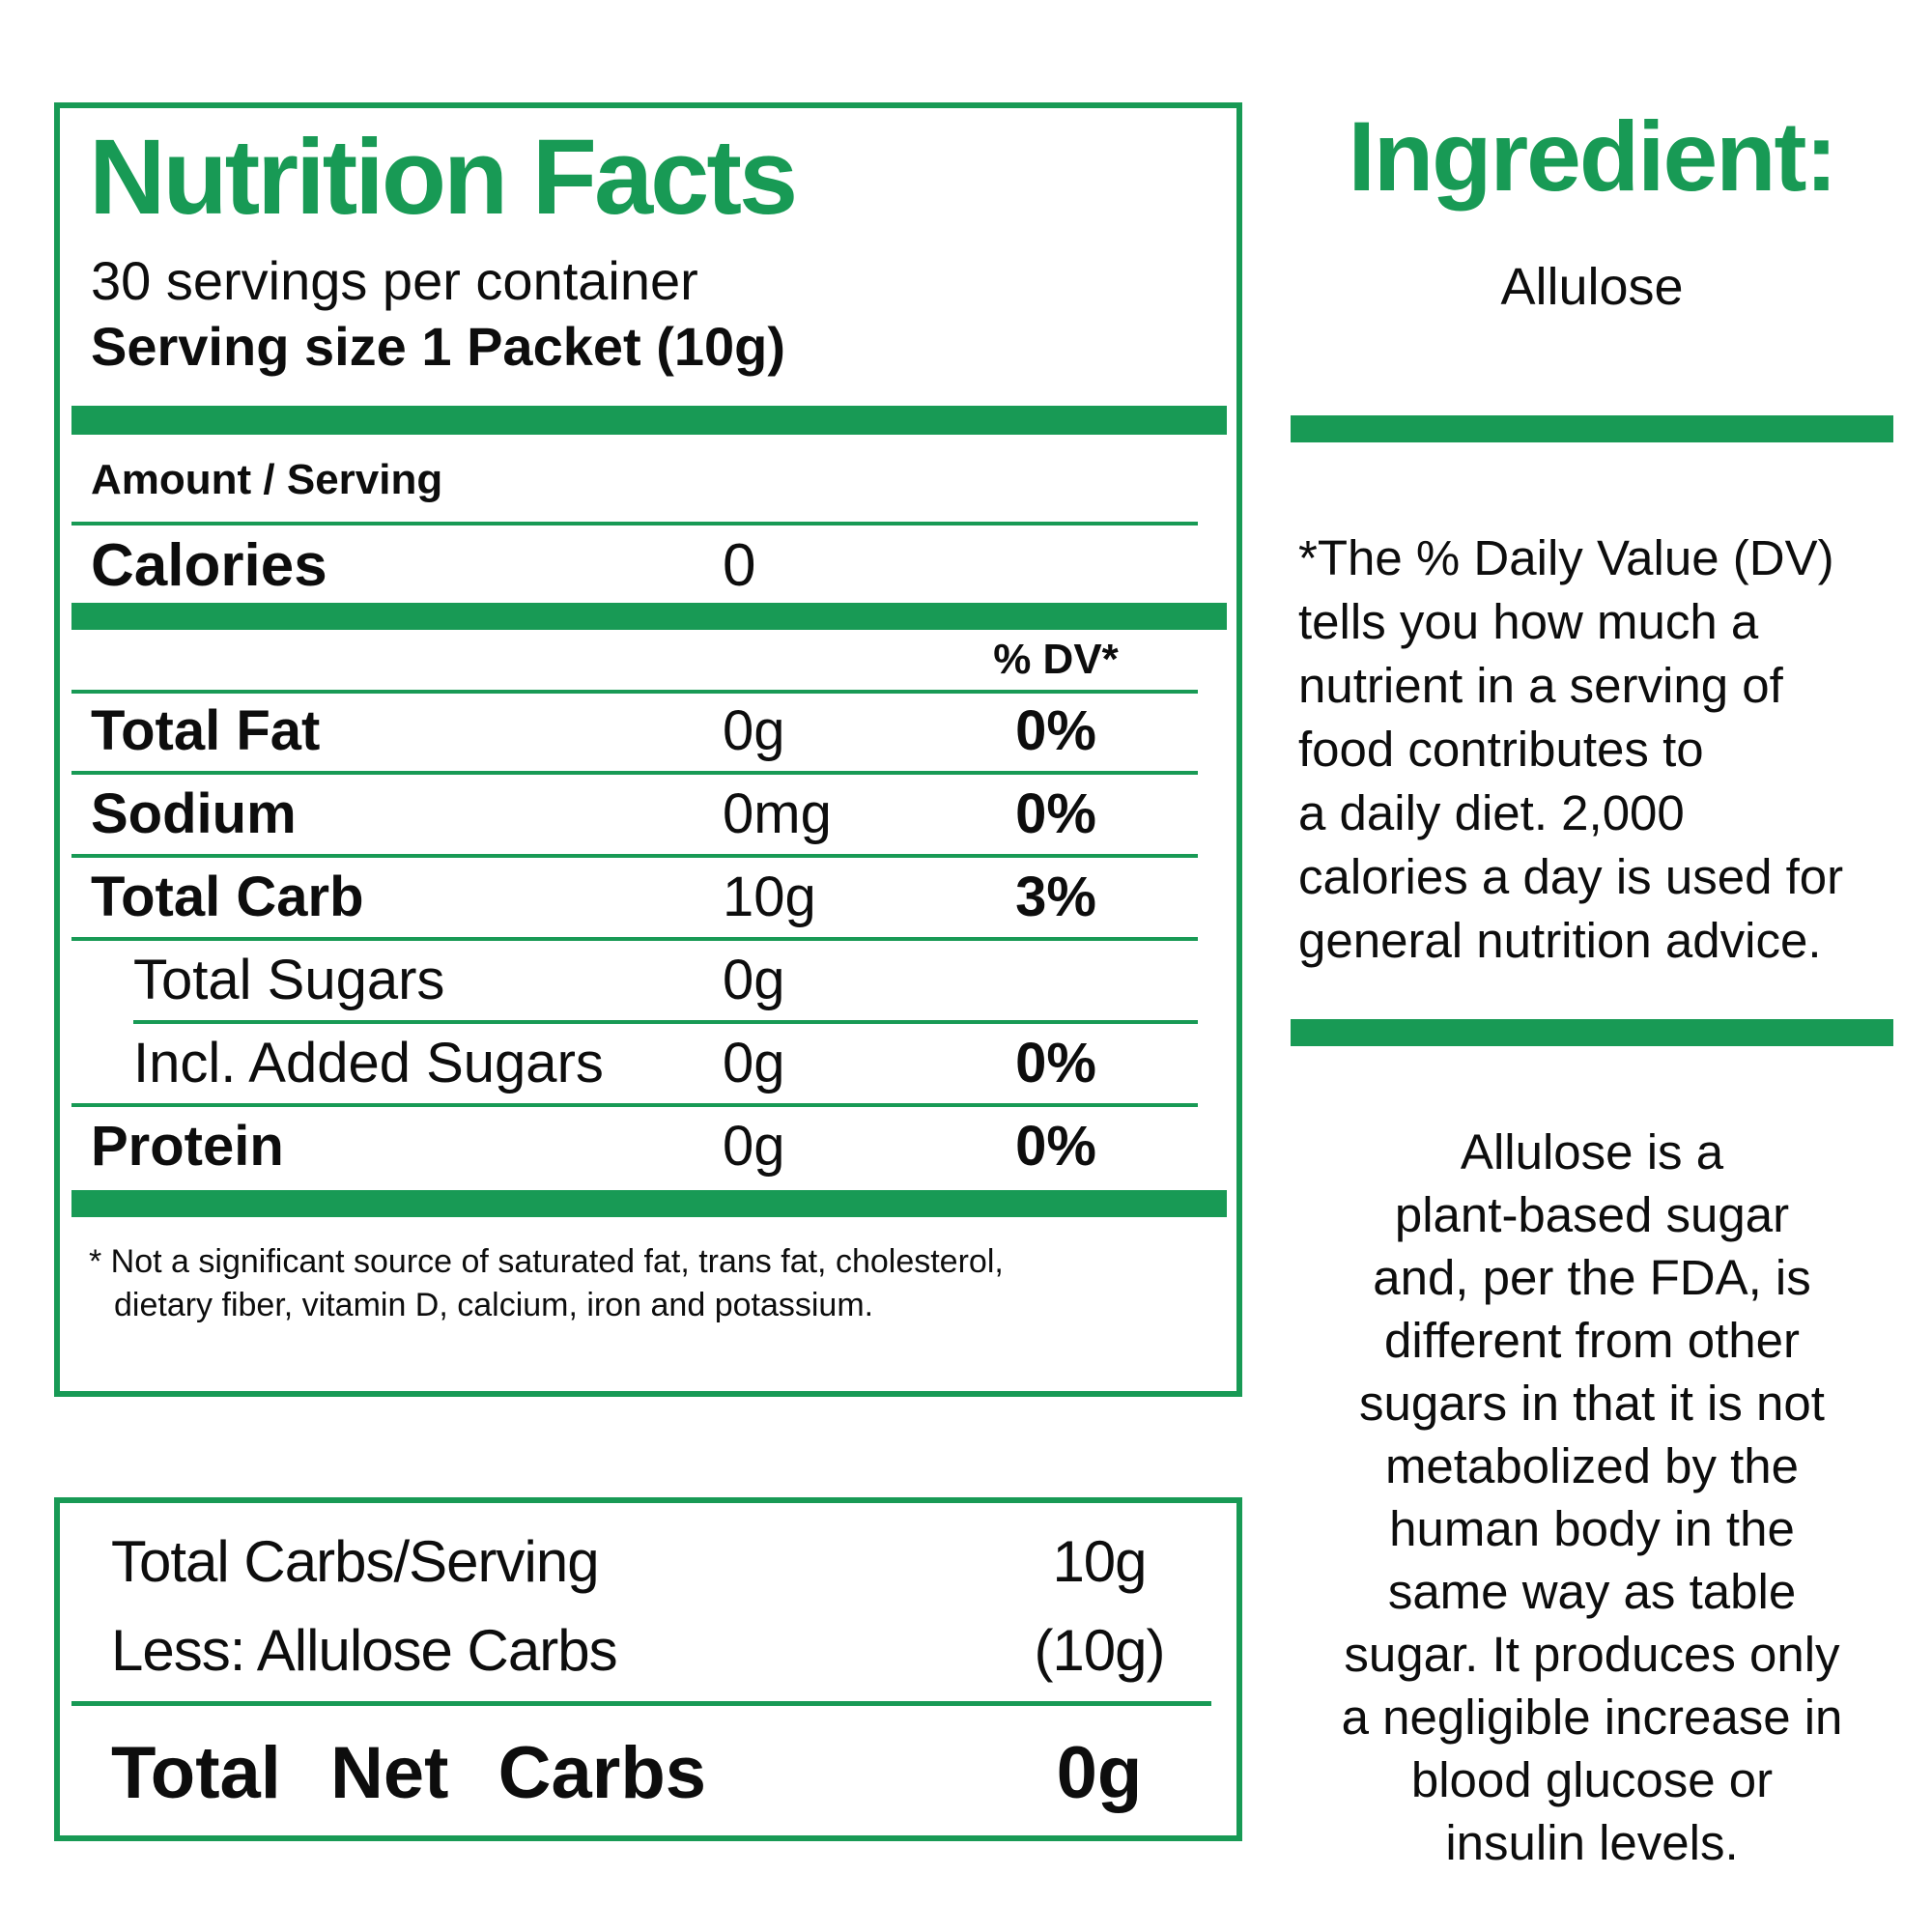 Image resolution: width=1932 pixels, height=1932 pixels. What do you see at coordinates (648, 731) in the screenshot?
I see `nutrient-row-total-fat: Total Fat 0g 0%` at bounding box center [648, 731].